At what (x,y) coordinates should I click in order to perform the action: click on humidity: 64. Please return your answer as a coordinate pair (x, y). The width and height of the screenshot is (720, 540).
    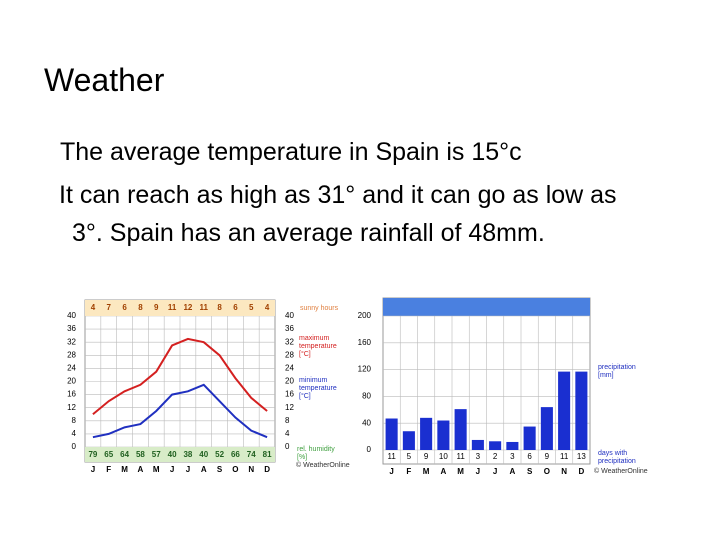
    Looking at the image, I should click on (124, 454).